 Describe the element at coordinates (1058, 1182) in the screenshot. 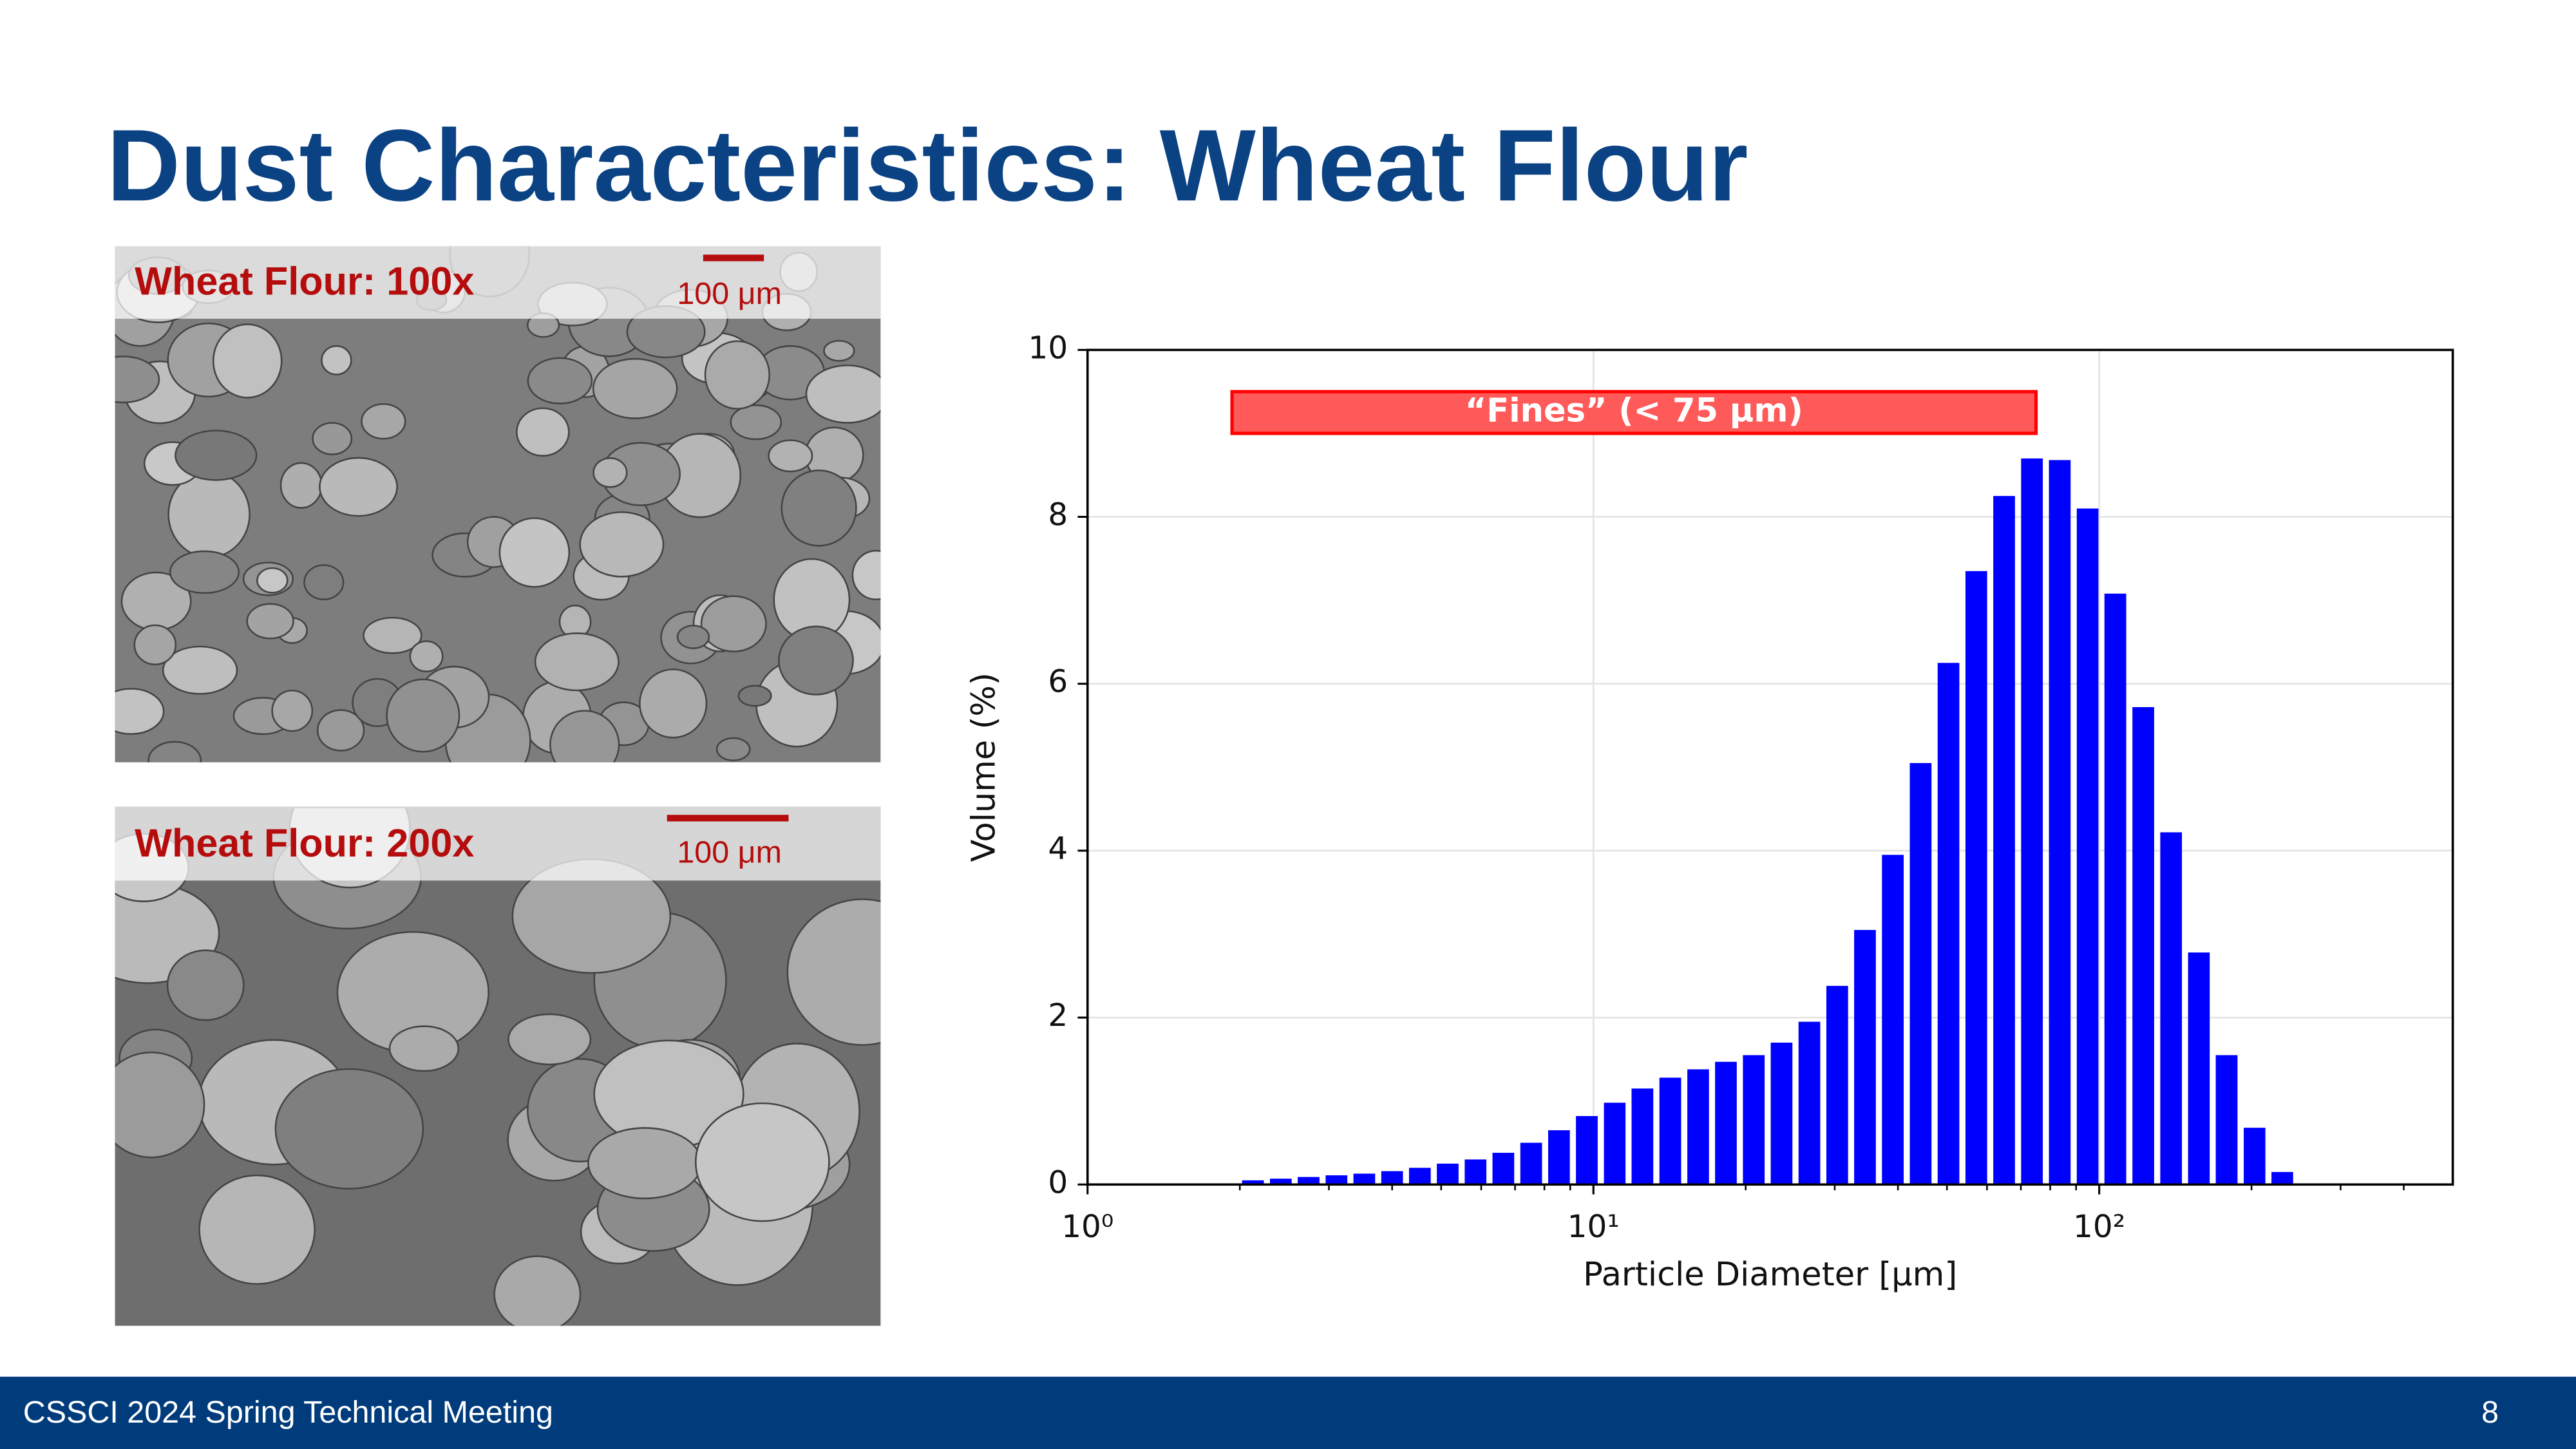

I see `y-tick-label: 0` at that location.